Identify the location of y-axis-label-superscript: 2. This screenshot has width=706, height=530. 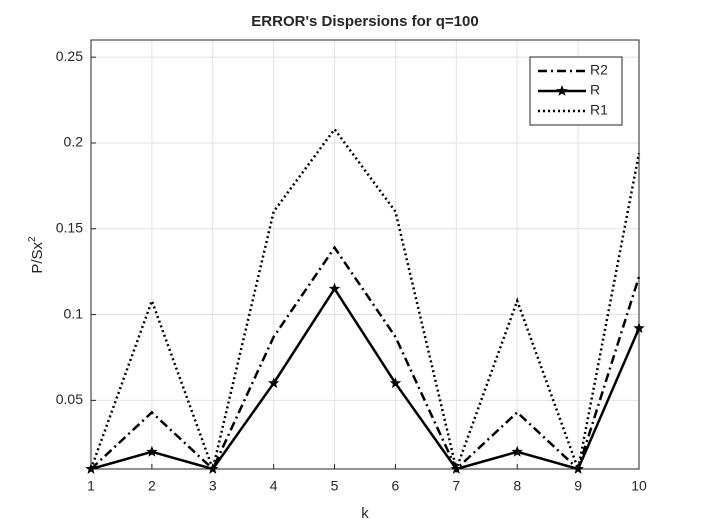
(32, 239).